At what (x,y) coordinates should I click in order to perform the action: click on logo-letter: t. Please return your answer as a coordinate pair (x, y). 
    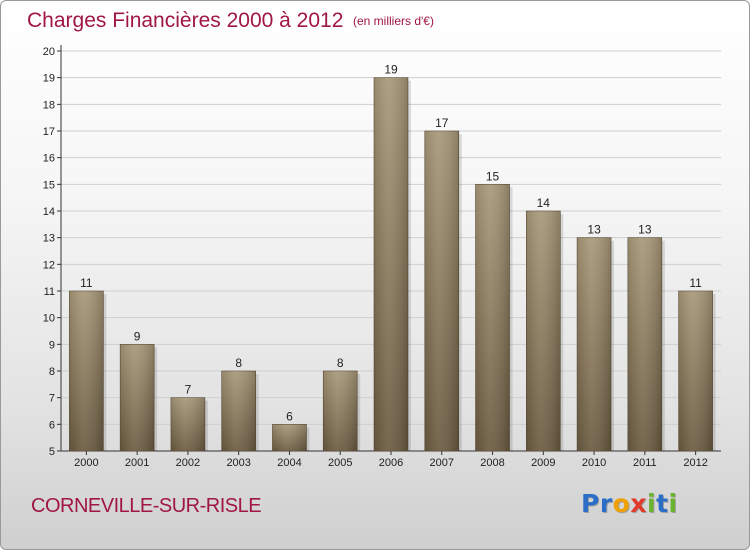
    Looking at the image, I should click on (662, 503).